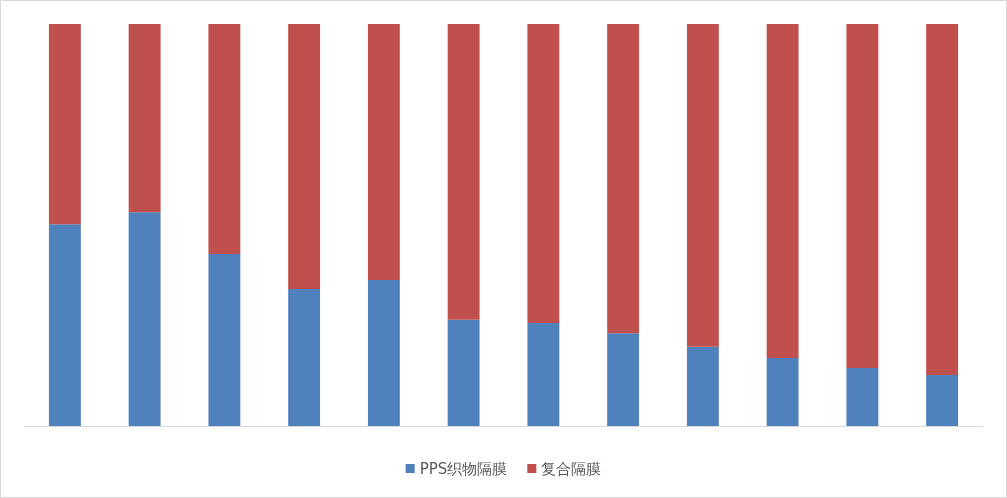  I want to click on legend-label: 复合隔膜, so click(571, 468).